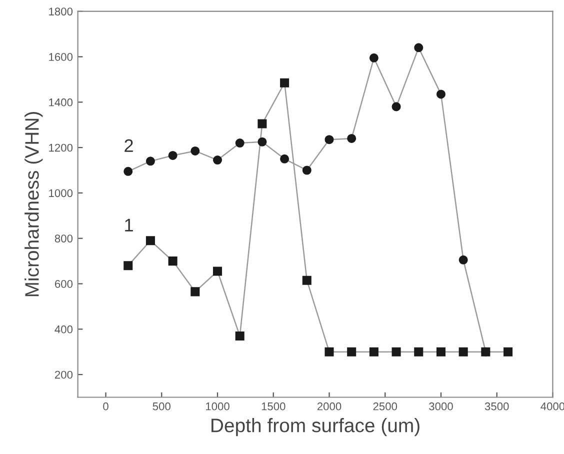 This screenshot has height=454, width=564. What do you see at coordinates (61, 57) in the screenshot?
I see `y-tick-label: 1600` at bounding box center [61, 57].